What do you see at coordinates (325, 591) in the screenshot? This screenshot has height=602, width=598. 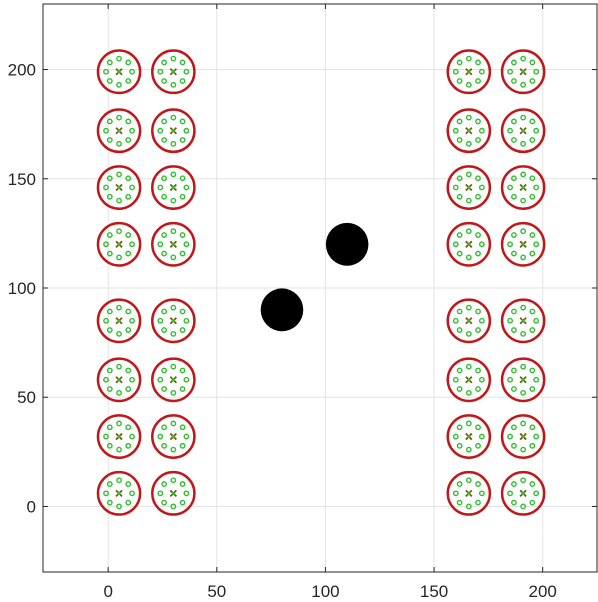 I see `x-tick-label: 100` at bounding box center [325, 591].